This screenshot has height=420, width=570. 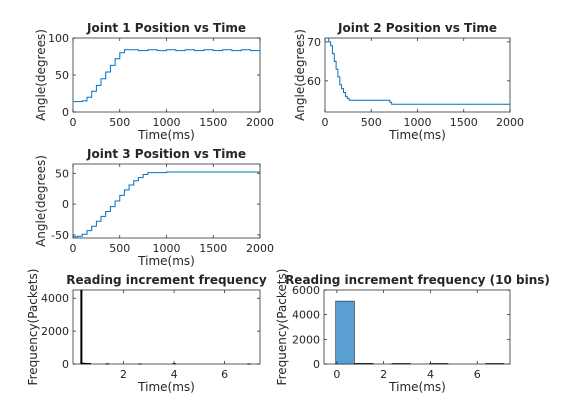 I want to click on subplot-title: Reading increment frequency (10 bins), so click(x=417, y=280).